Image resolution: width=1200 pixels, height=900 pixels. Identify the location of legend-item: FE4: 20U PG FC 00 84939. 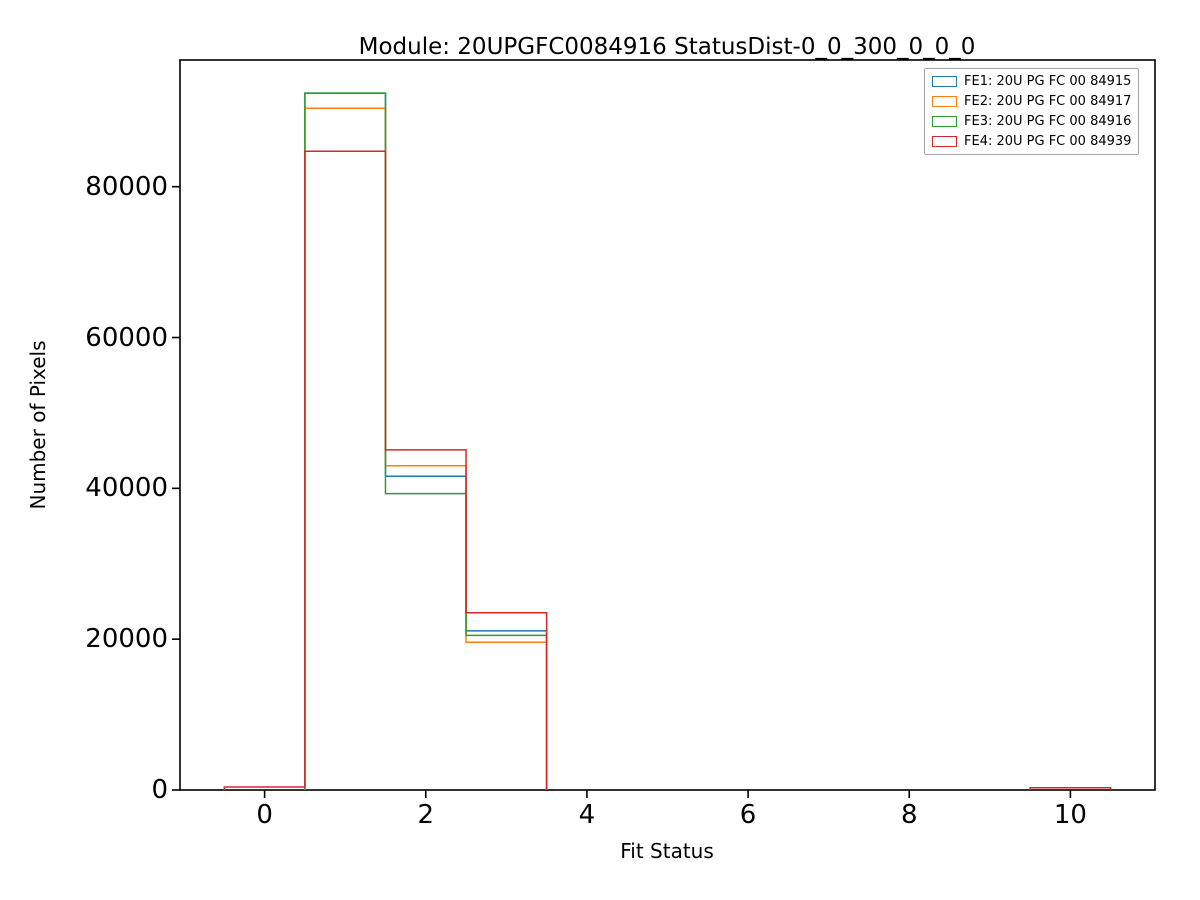
(1031, 141).